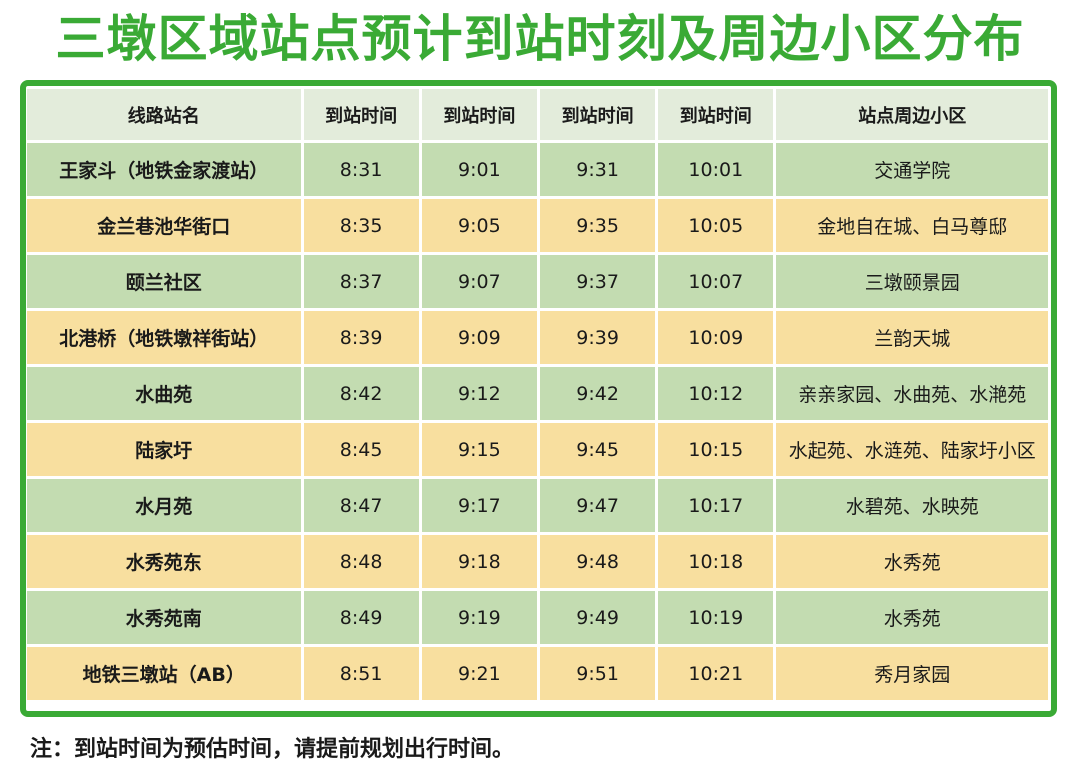 Image resolution: width=1080 pixels, height=782 pixels. I want to click on arrival-time: 10:09, so click(716, 337).